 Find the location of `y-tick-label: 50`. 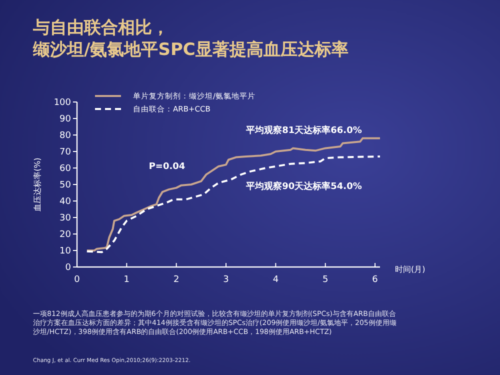

y-tick-label: 50 is located at coordinates (66, 185).